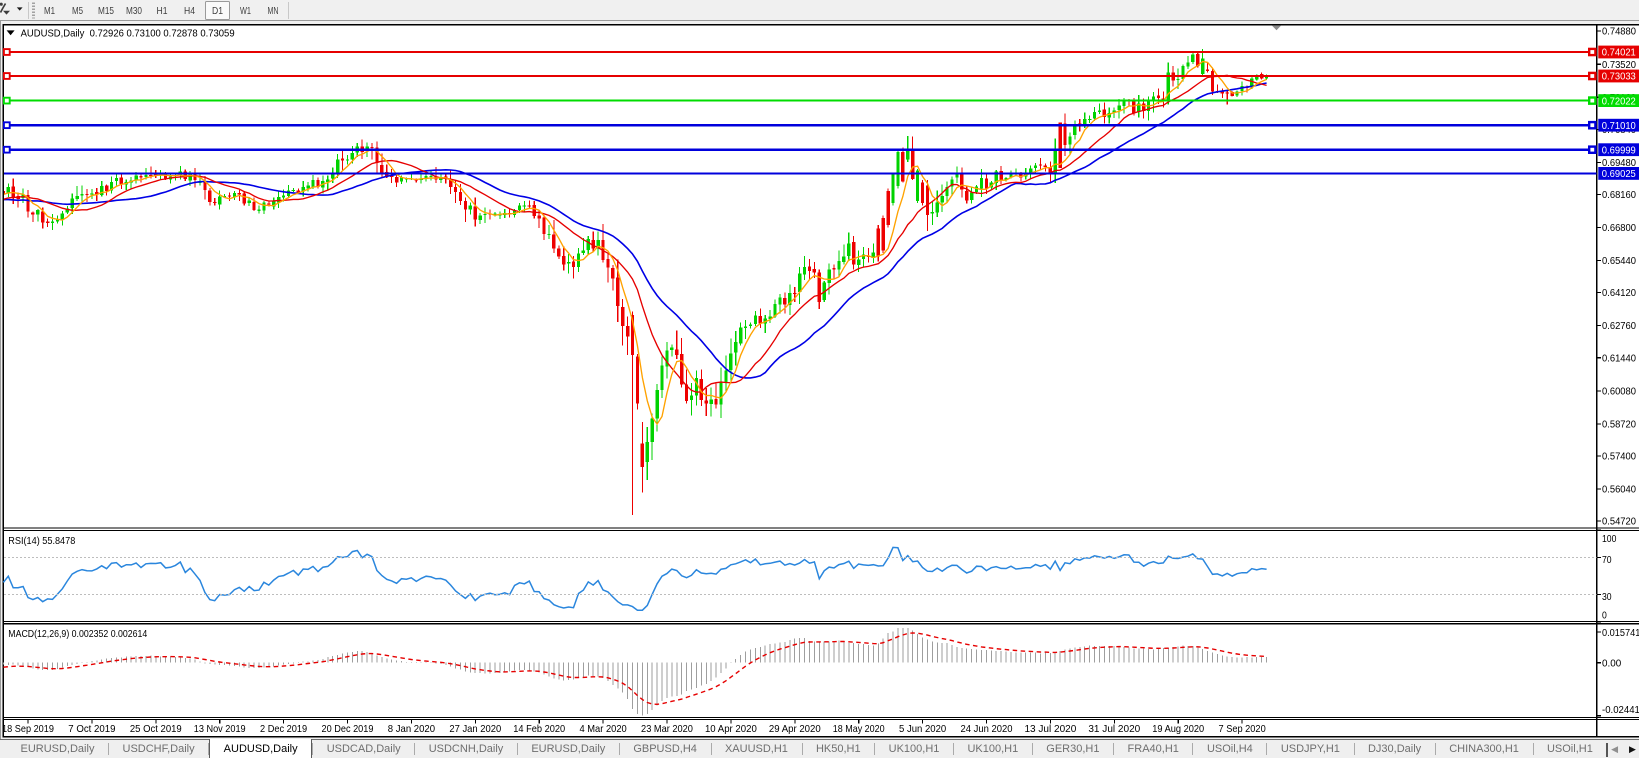  Describe the element at coordinates (77, 634) in the screenshot. I see `svg-text:MACD(12,26,9) 0.002352 0.00261: MACD(12,26,9) 0.002352 0.002614` at that location.